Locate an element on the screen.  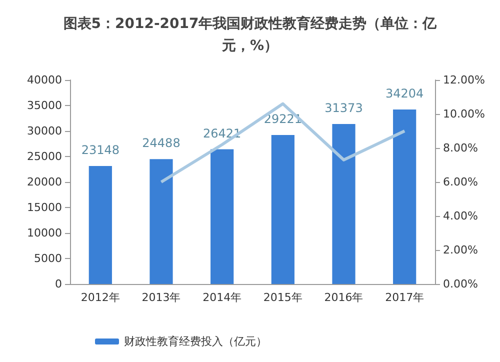
x-tick-label: 2012年 is located at coordinates (100, 297).